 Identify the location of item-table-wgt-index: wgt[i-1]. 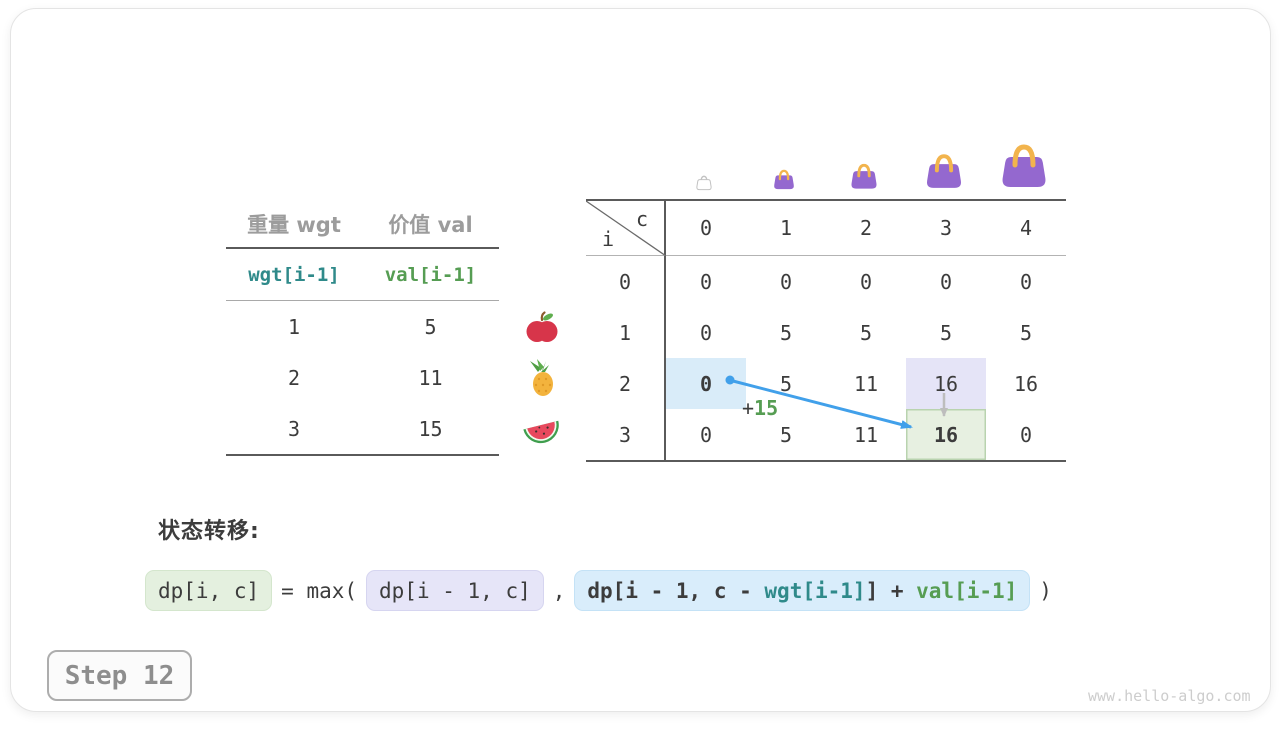
(294, 275).